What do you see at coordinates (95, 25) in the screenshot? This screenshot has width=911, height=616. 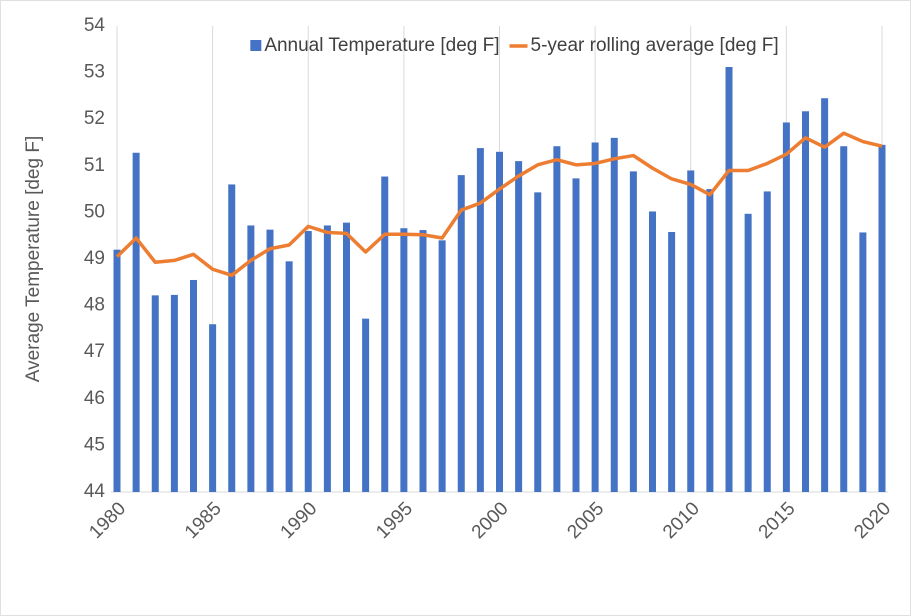 I see `y-tick-label: 54` at bounding box center [95, 25].